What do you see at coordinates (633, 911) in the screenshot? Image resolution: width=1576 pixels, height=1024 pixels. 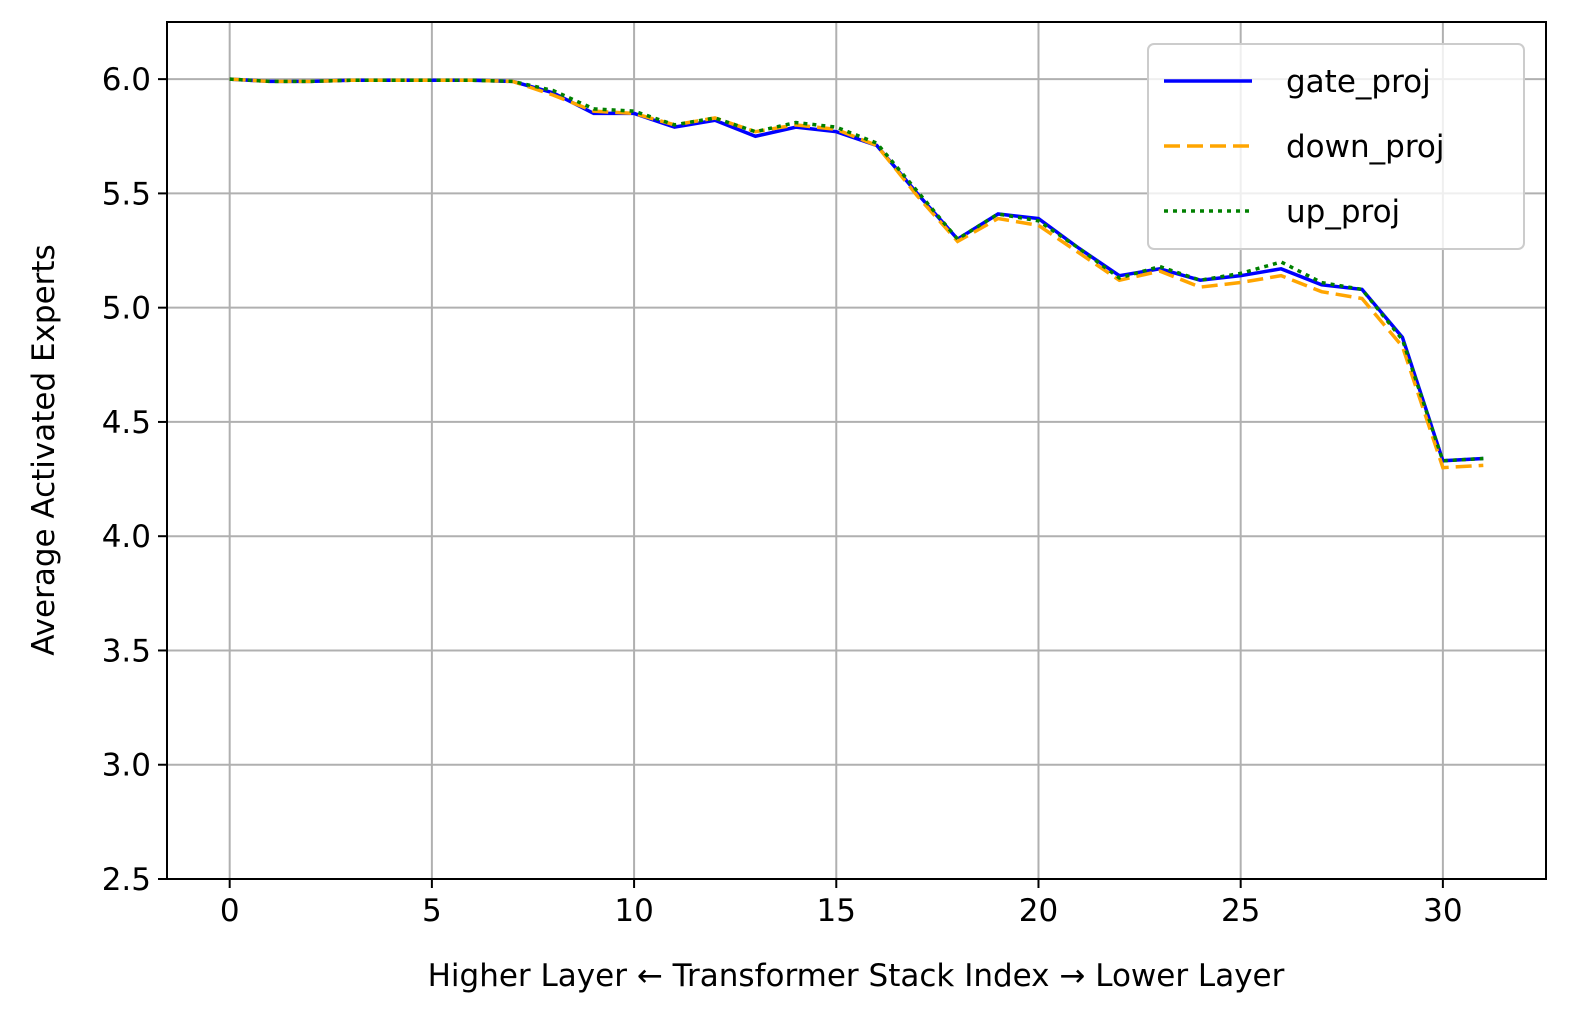 I see `x-tick-label: 10` at bounding box center [633, 911].